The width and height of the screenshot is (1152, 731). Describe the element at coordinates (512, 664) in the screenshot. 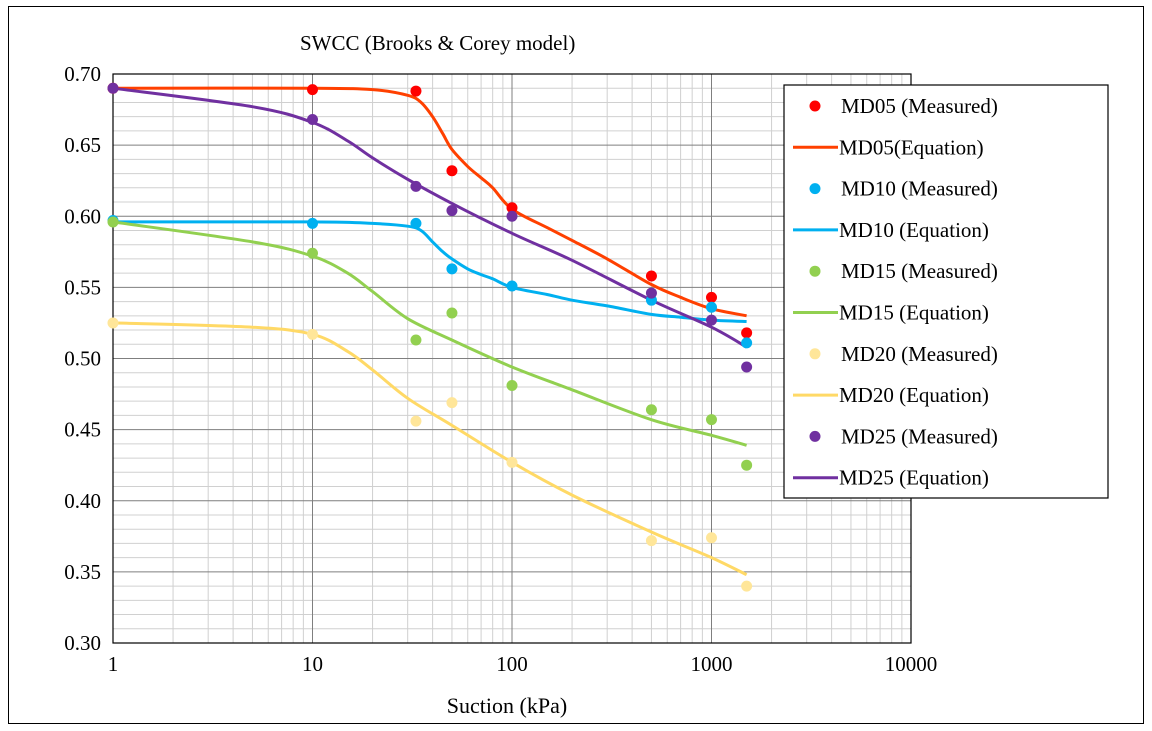

I see `x-tick-label: 100` at that location.